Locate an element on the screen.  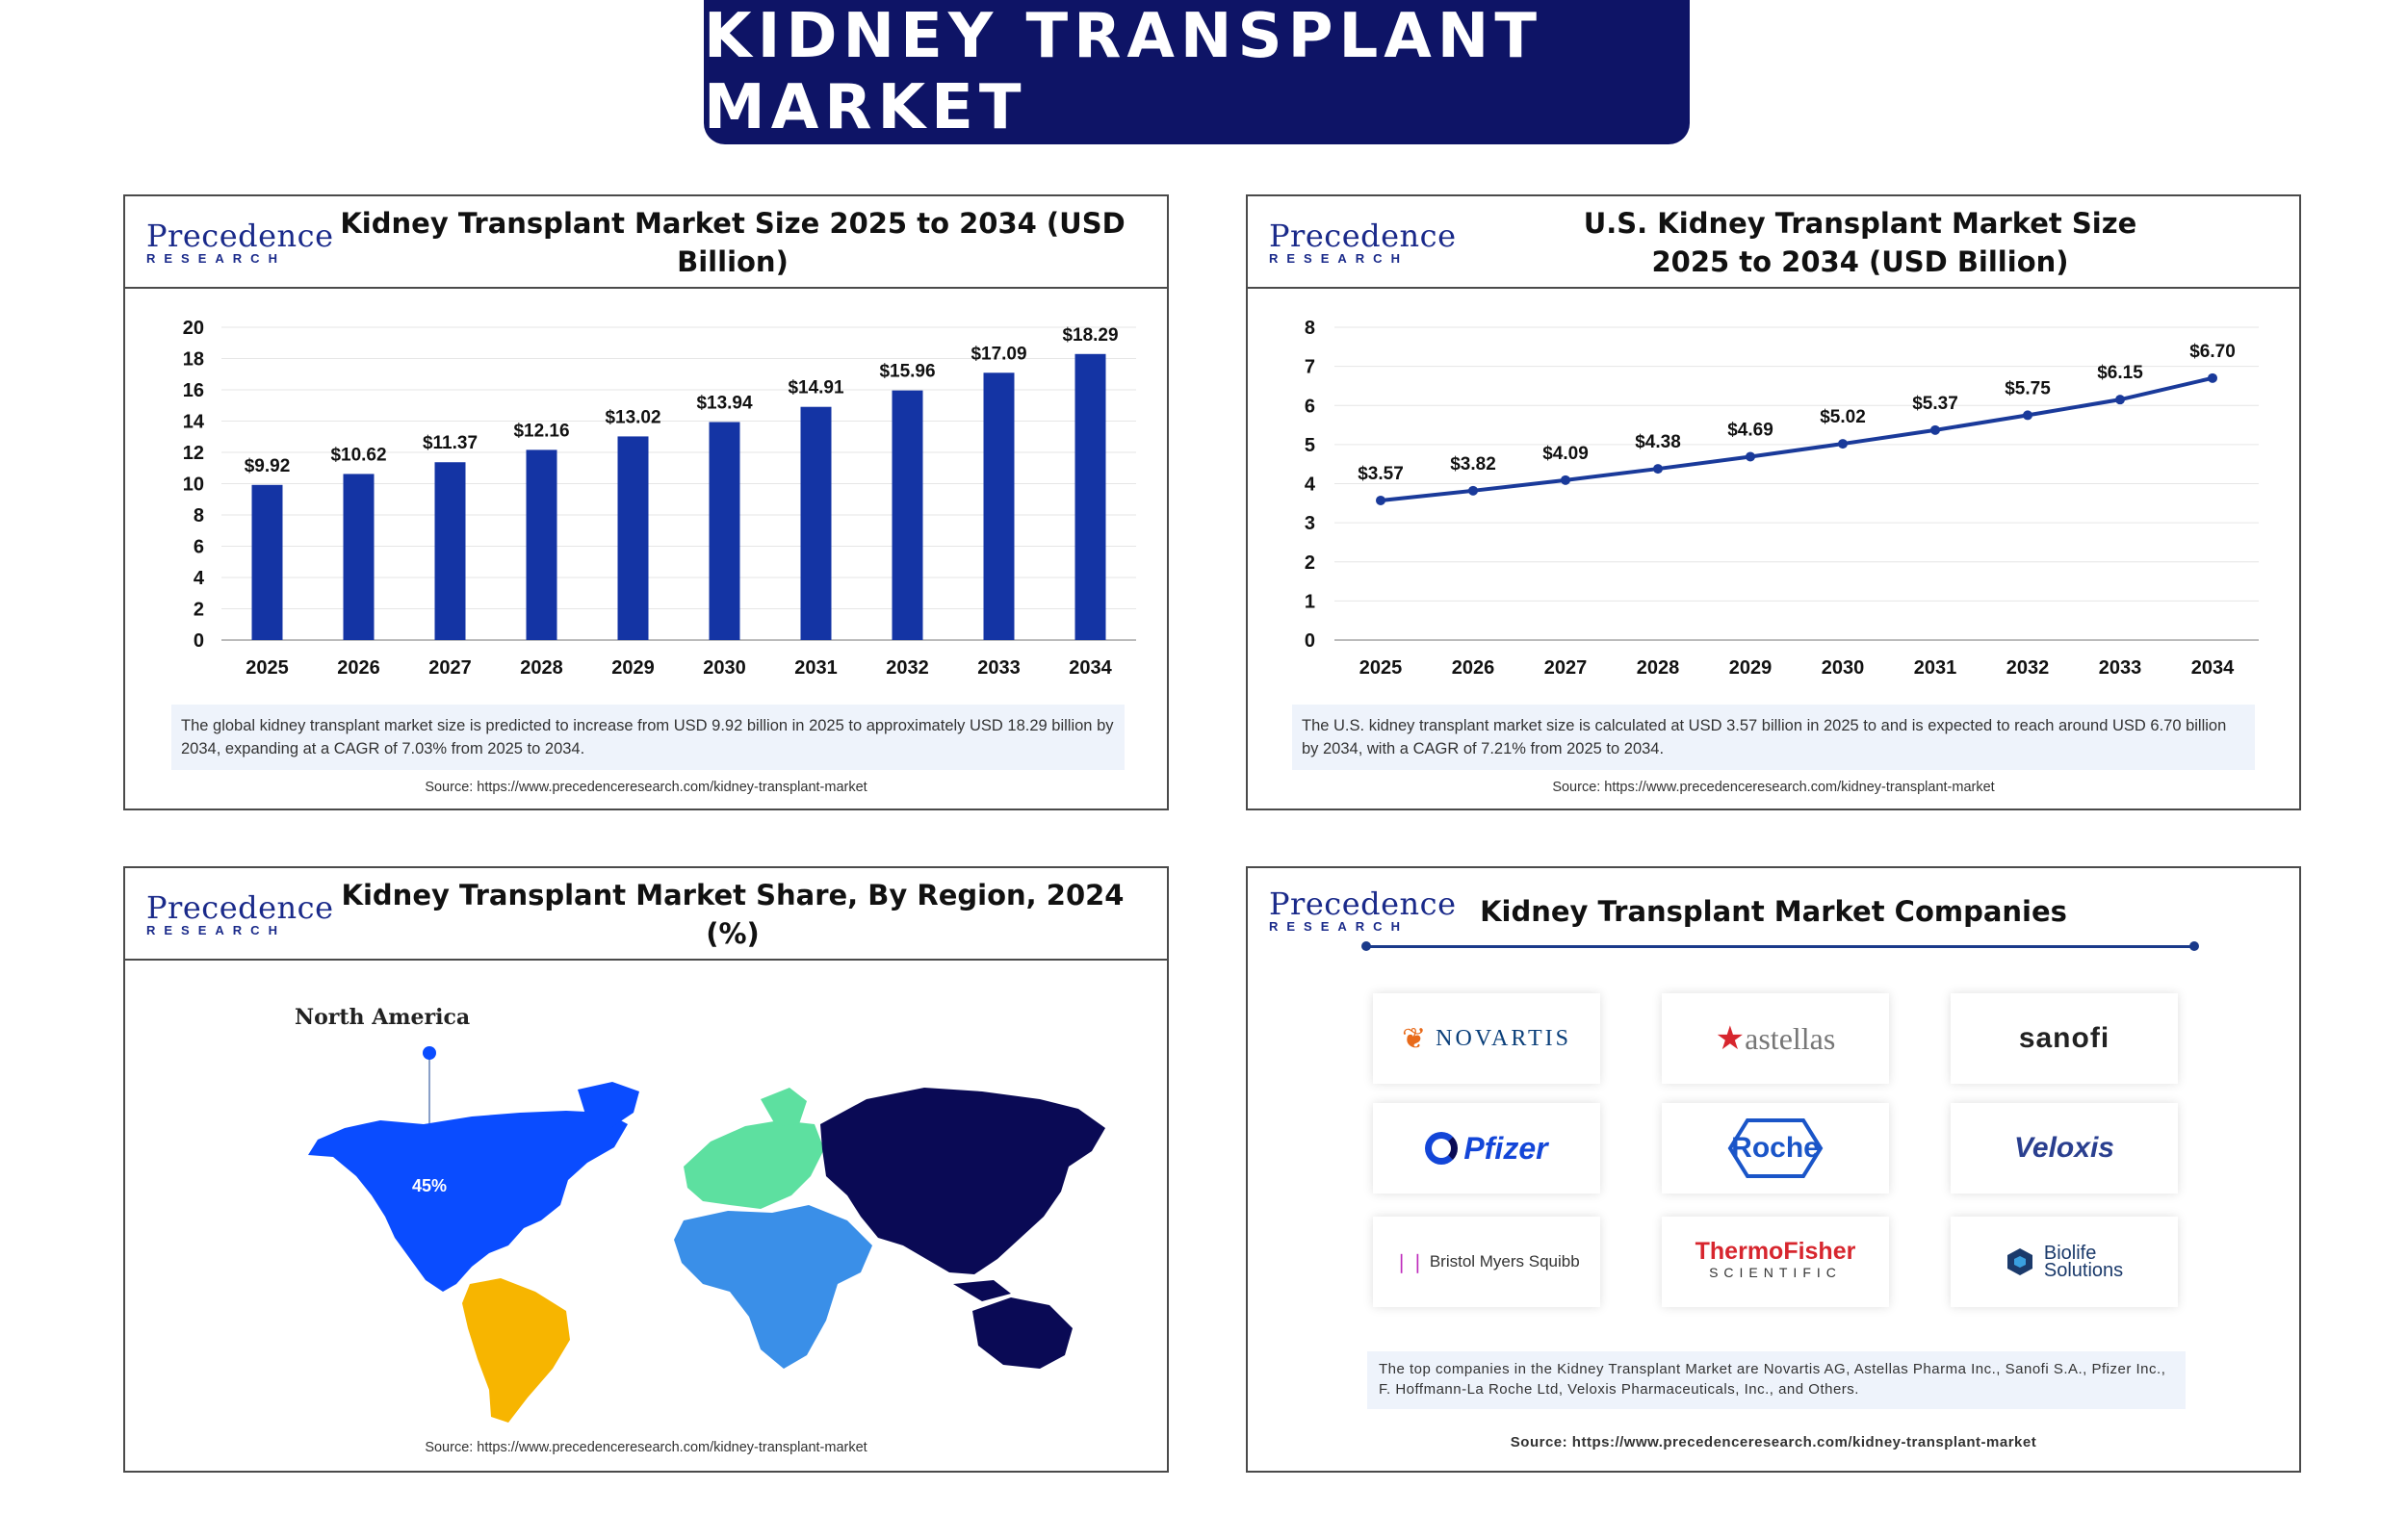
bar-value-label: $18.29 is located at coordinates (1090, 335).